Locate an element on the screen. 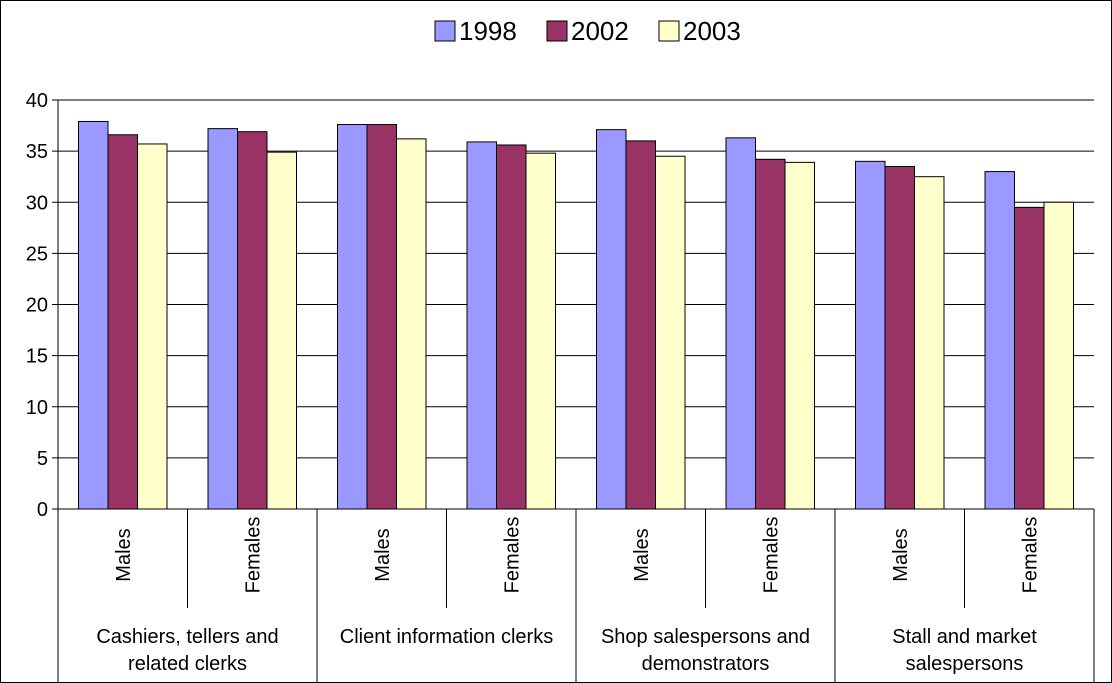 The image size is (1112, 683). group-label: Shop salespersons and demonstrators is located at coordinates (705, 650).